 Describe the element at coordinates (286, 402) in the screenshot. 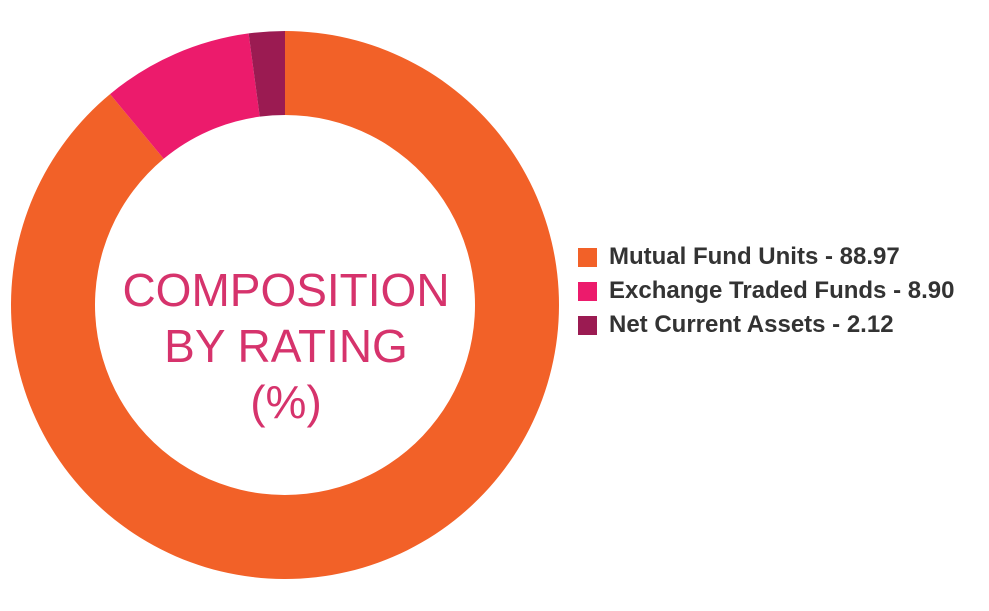

I see `chart-title-line-3: (%)` at that location.